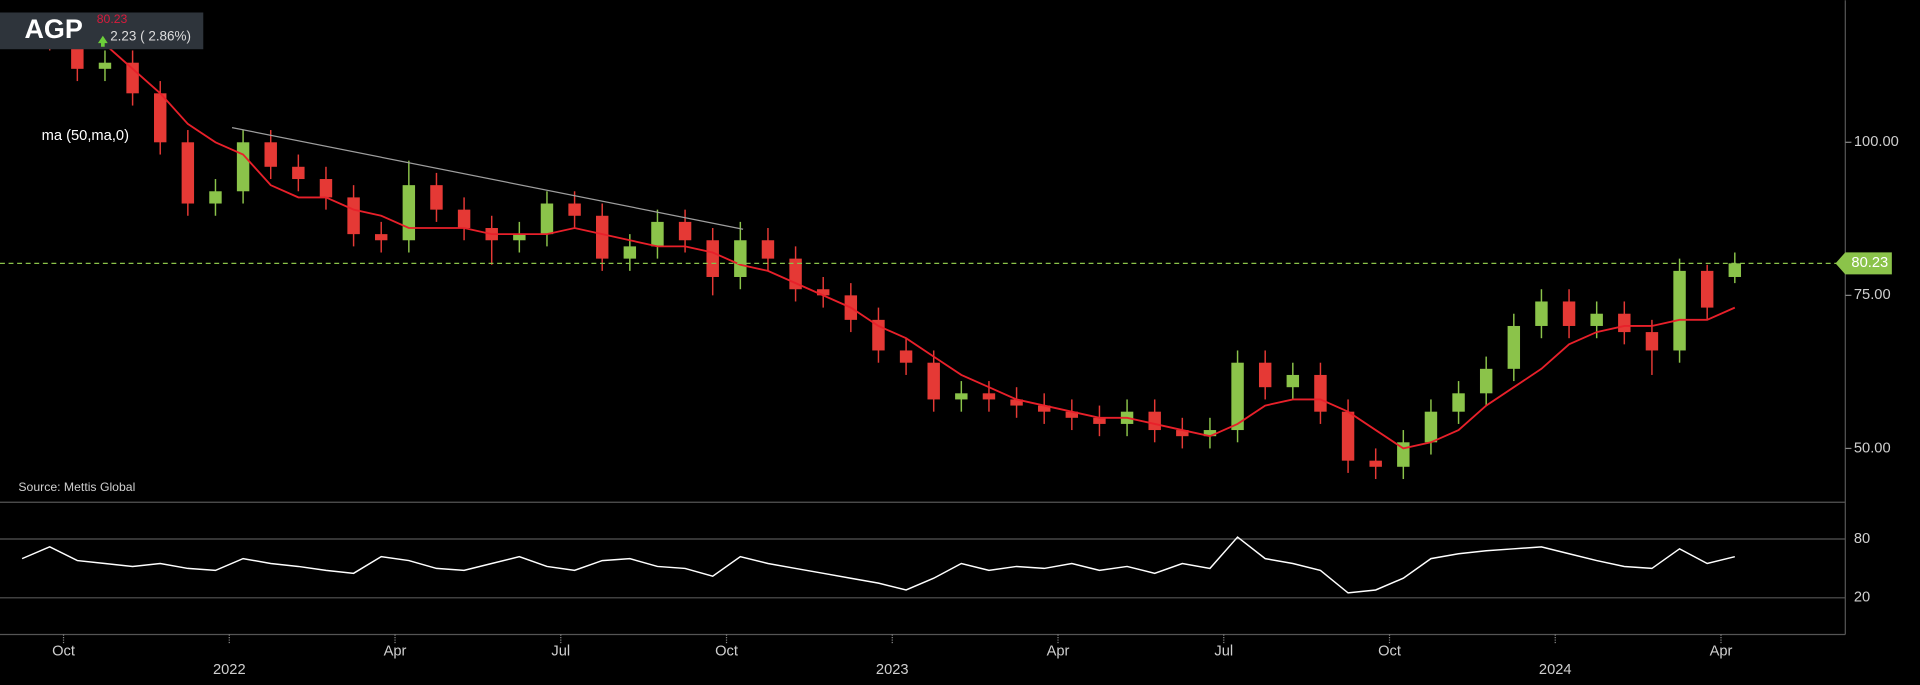 The width and height of the screenshot is (1920, 685). I want to click on ticker: AGP, so click(53, 29).